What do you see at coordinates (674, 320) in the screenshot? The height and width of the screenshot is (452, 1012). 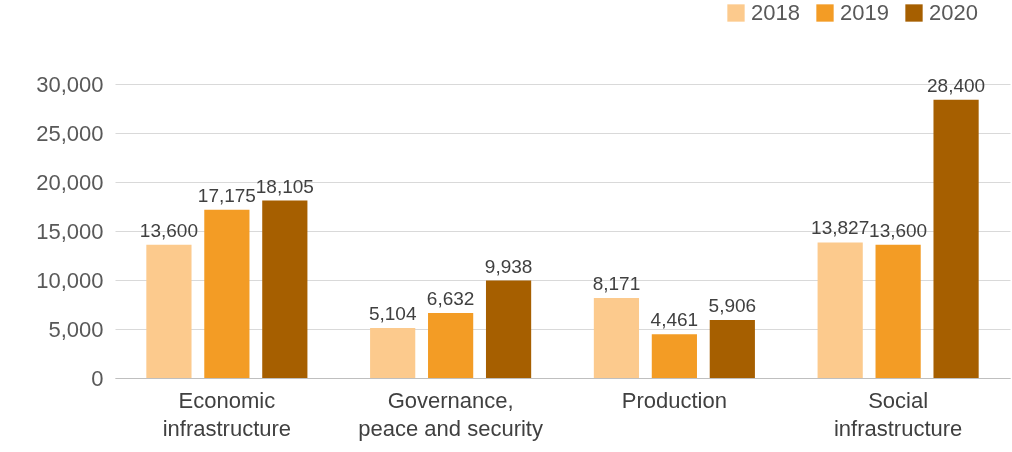 I see `data-label: 4,461` at bounding box center [674, 320].